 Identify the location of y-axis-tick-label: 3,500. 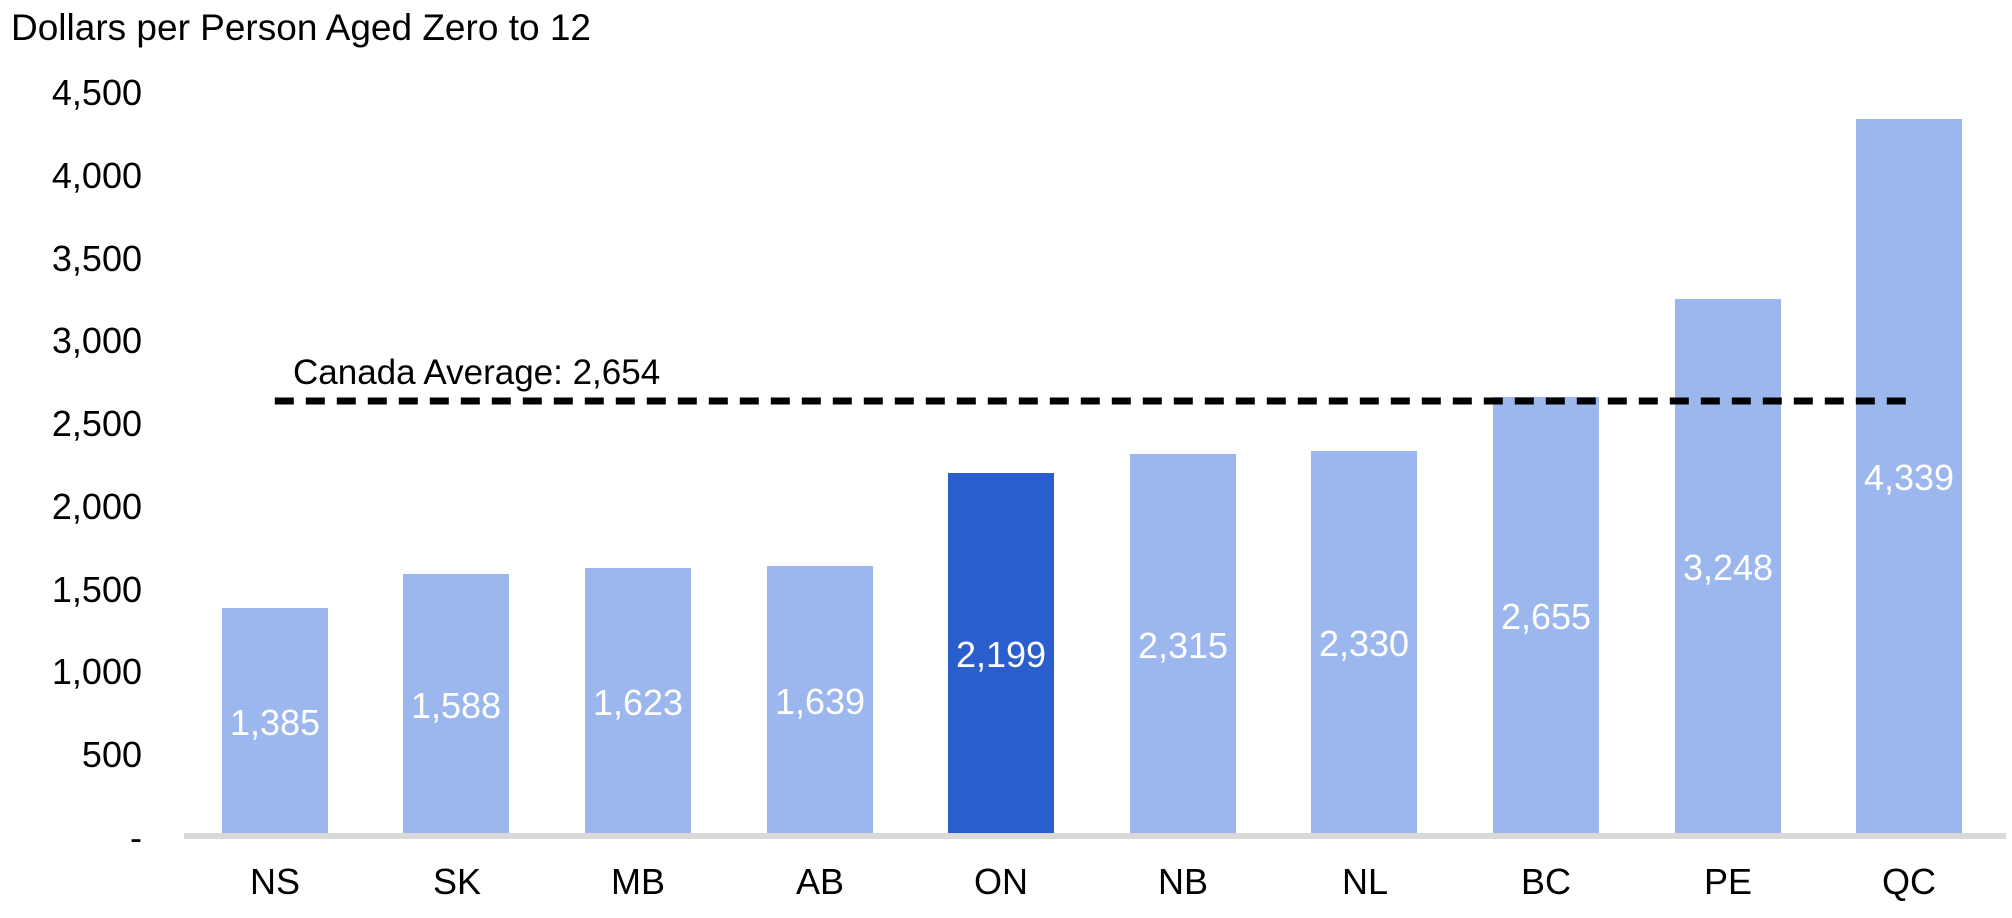
(96, 258).